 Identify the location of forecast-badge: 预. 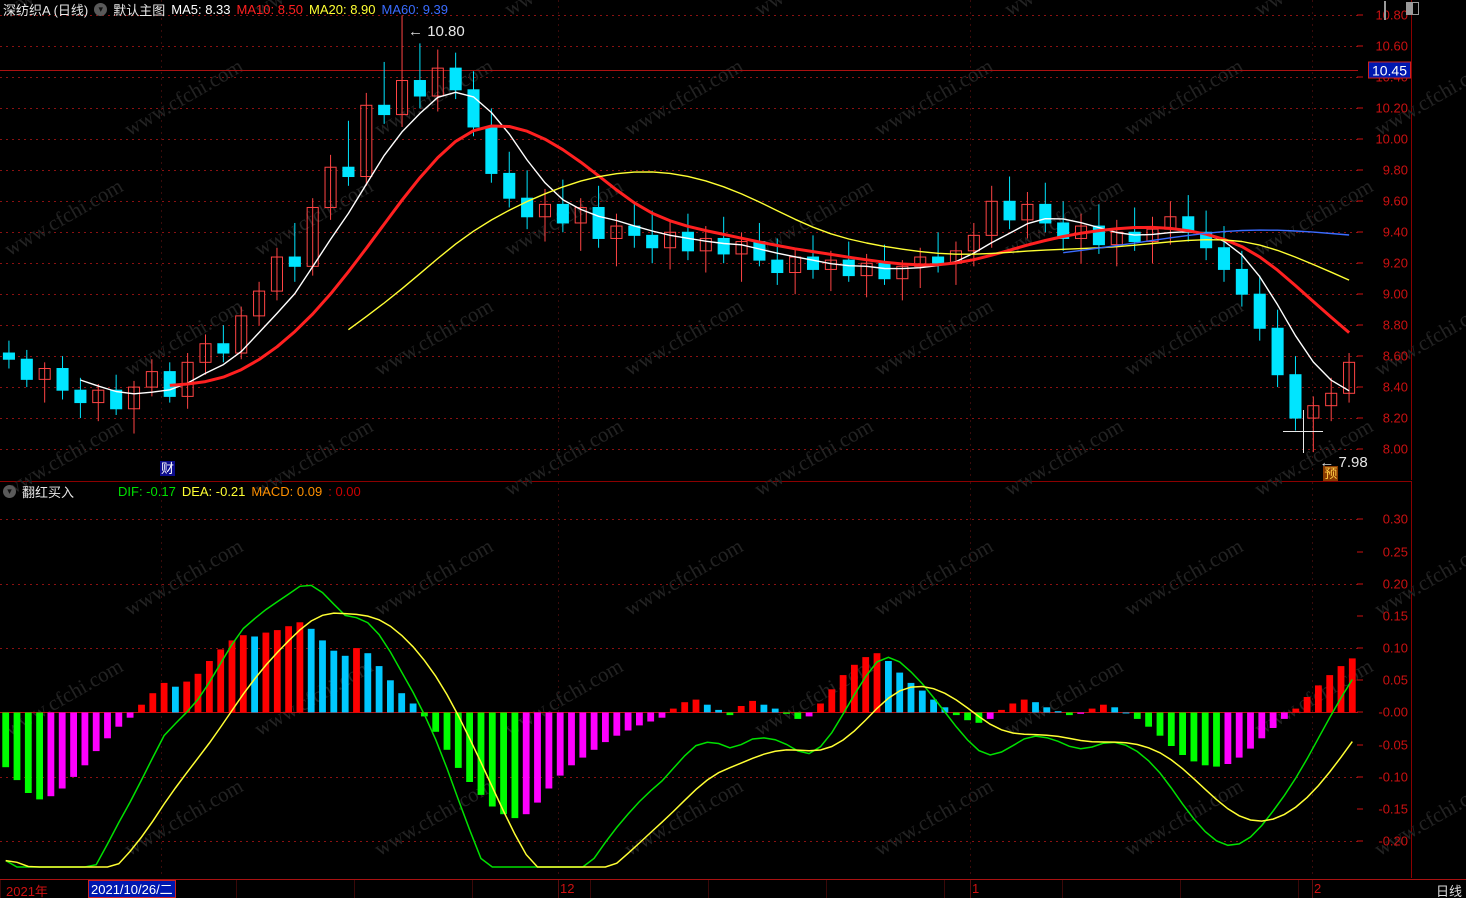
(1331, 473).